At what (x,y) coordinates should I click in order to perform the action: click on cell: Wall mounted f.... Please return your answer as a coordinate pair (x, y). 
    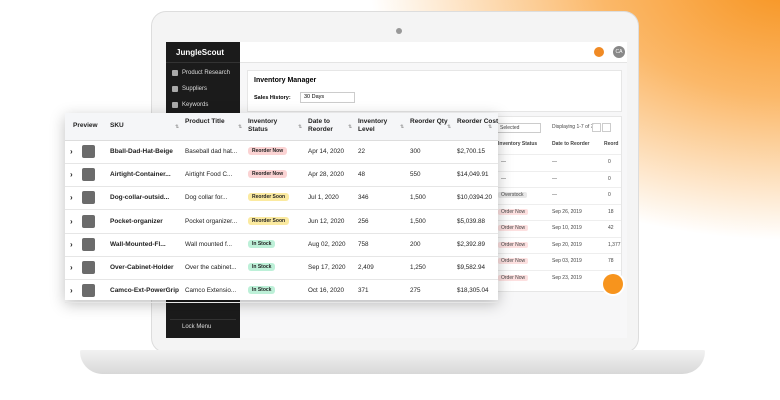
    Looking at the image, I should click on (209, 244).